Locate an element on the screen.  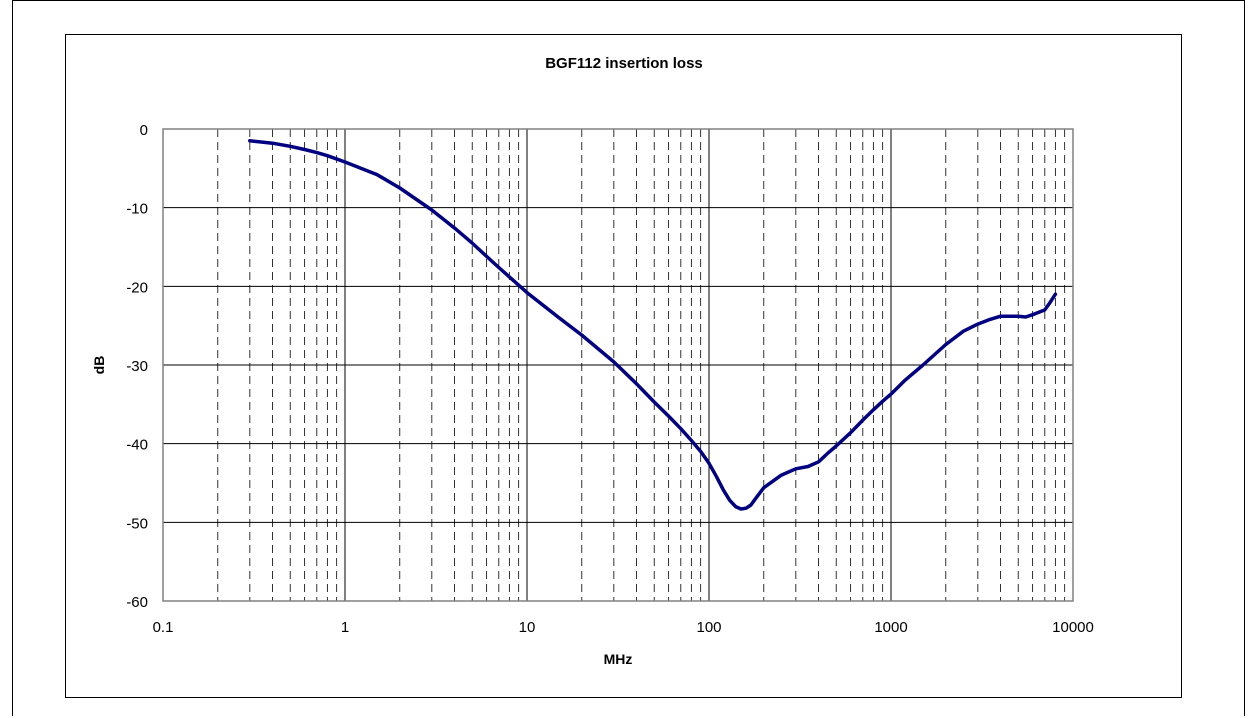
x-axis-title: MHz is located at coordinates (618, 659).